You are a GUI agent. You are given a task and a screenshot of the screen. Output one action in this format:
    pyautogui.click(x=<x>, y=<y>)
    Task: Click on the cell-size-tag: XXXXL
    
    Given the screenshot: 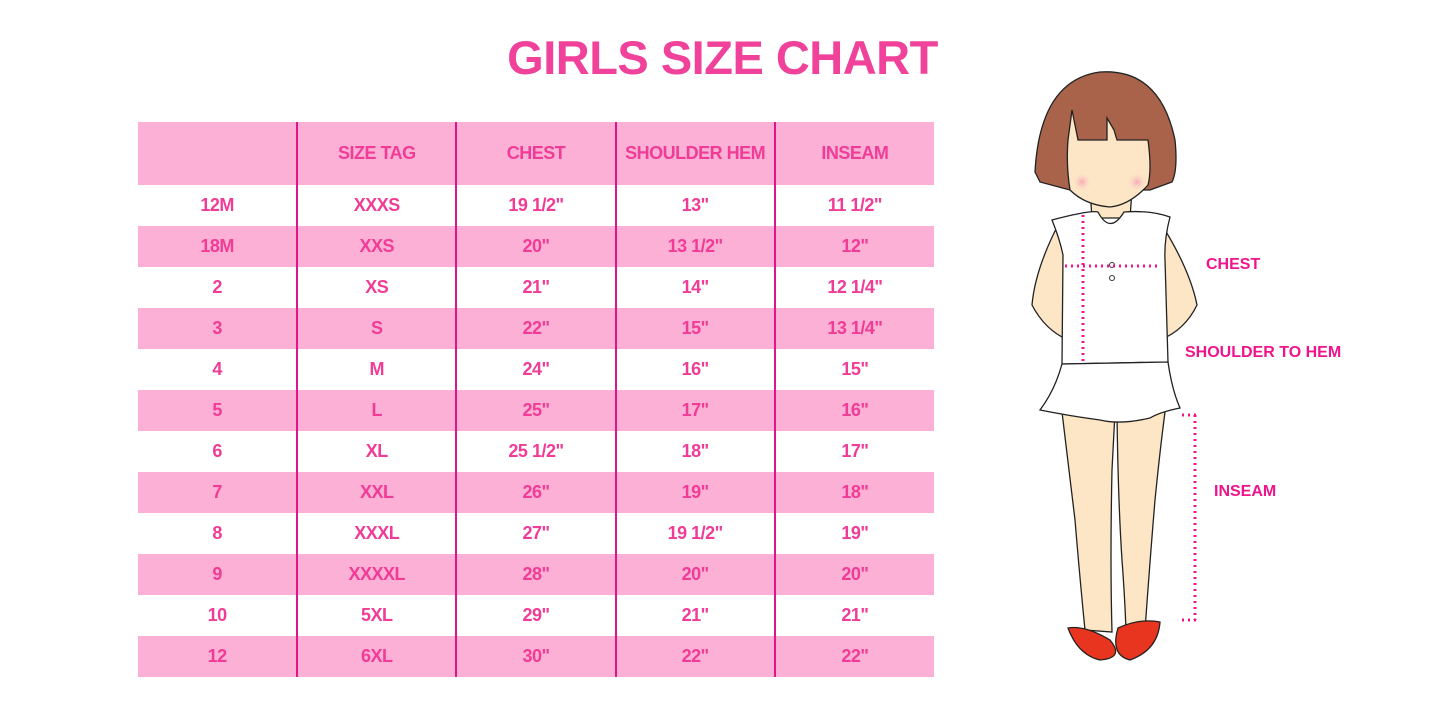 What is the action you would take?
    pyautogui.click(x=376, y=574)
    